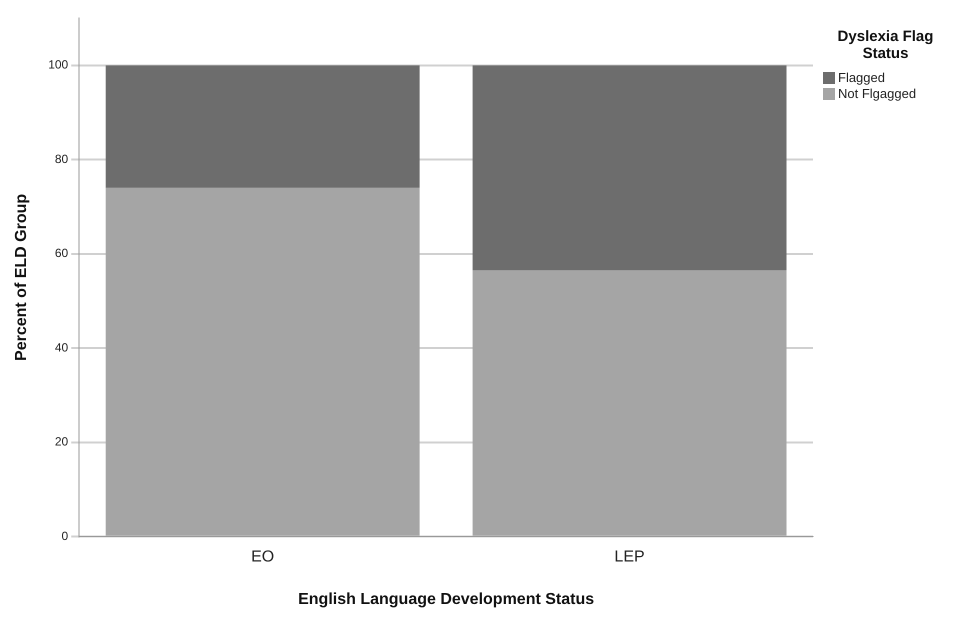 This screenshot has height=623, width=967. Describe the element at coordinates (21, 277) in the screenshot. I see `y-axis-title: Percent of ELD Group` at that location.